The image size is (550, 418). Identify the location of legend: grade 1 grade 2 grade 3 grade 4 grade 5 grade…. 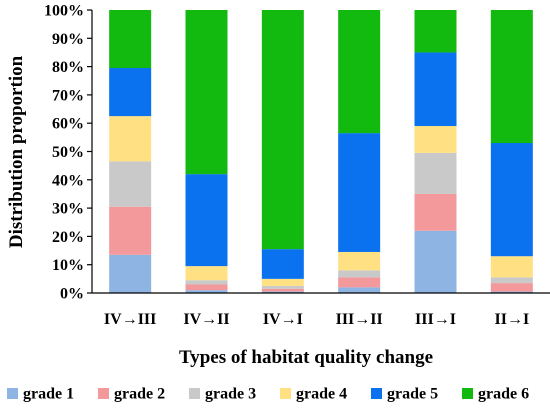
(268, 394).